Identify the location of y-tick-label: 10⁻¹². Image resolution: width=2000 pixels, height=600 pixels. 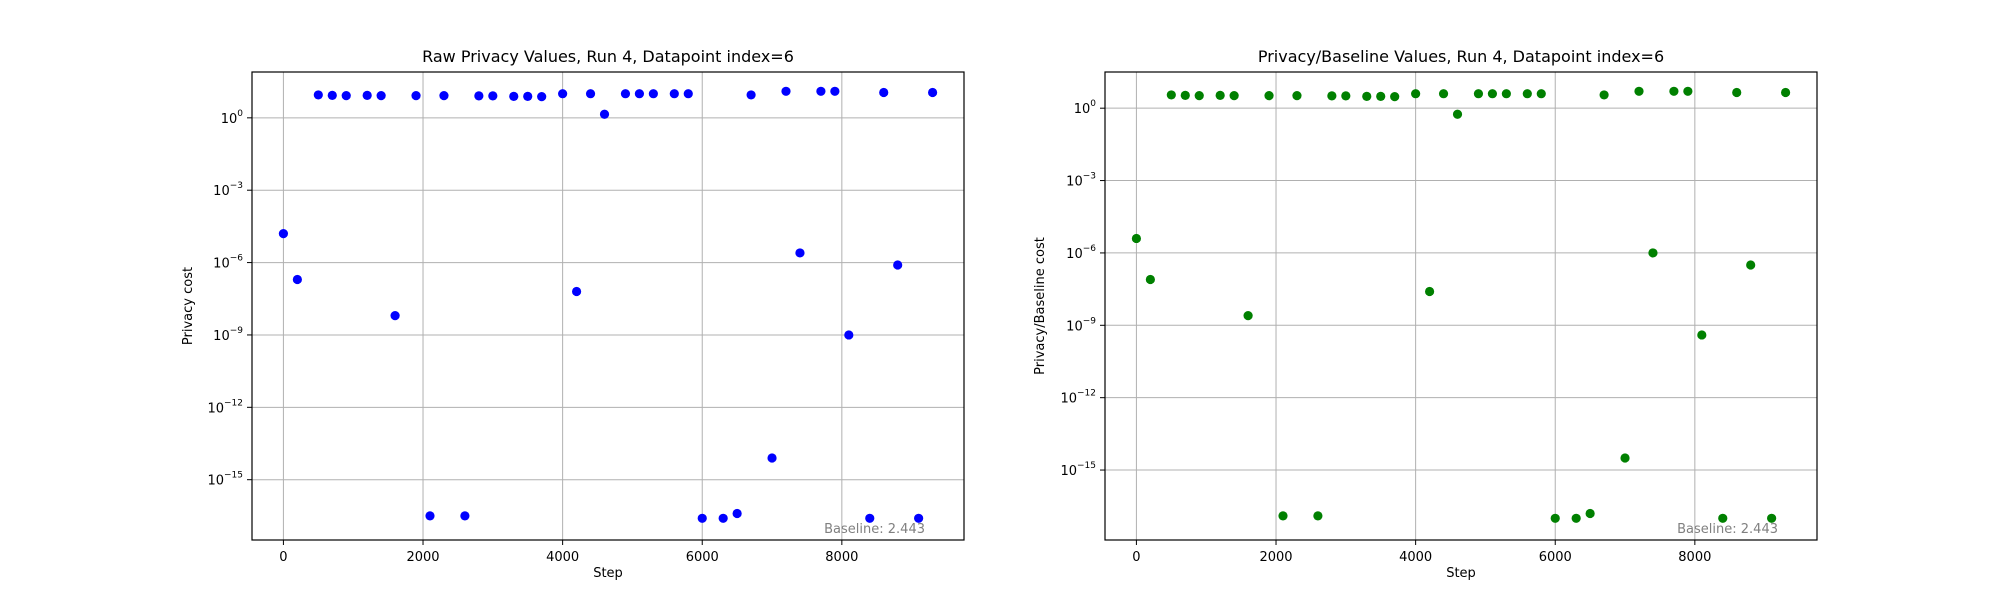
(225, 407).